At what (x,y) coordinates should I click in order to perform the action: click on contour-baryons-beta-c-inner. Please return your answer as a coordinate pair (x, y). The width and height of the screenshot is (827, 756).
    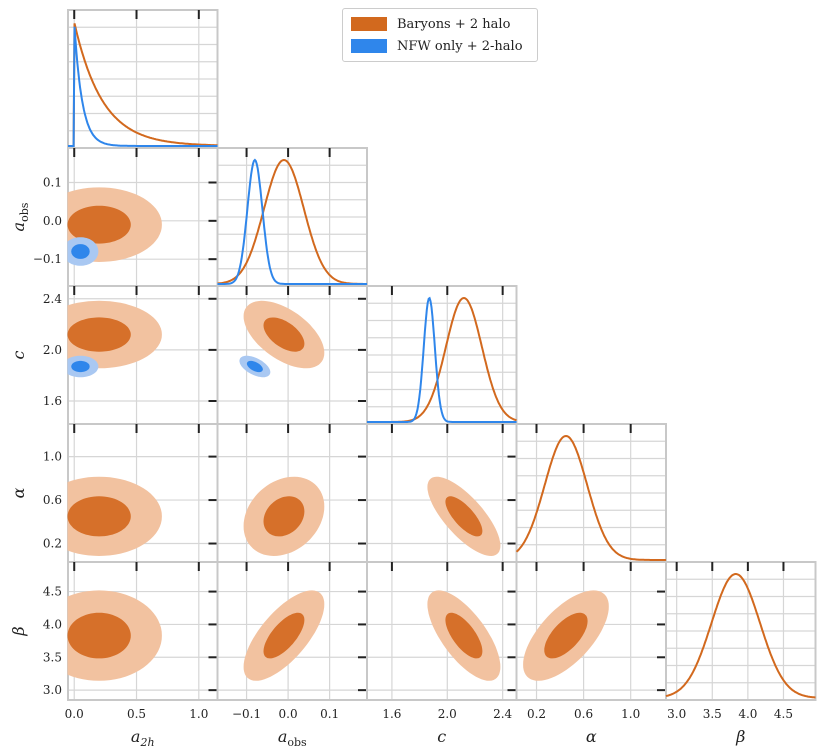
    Looking at the image, I should click on (464, 635).